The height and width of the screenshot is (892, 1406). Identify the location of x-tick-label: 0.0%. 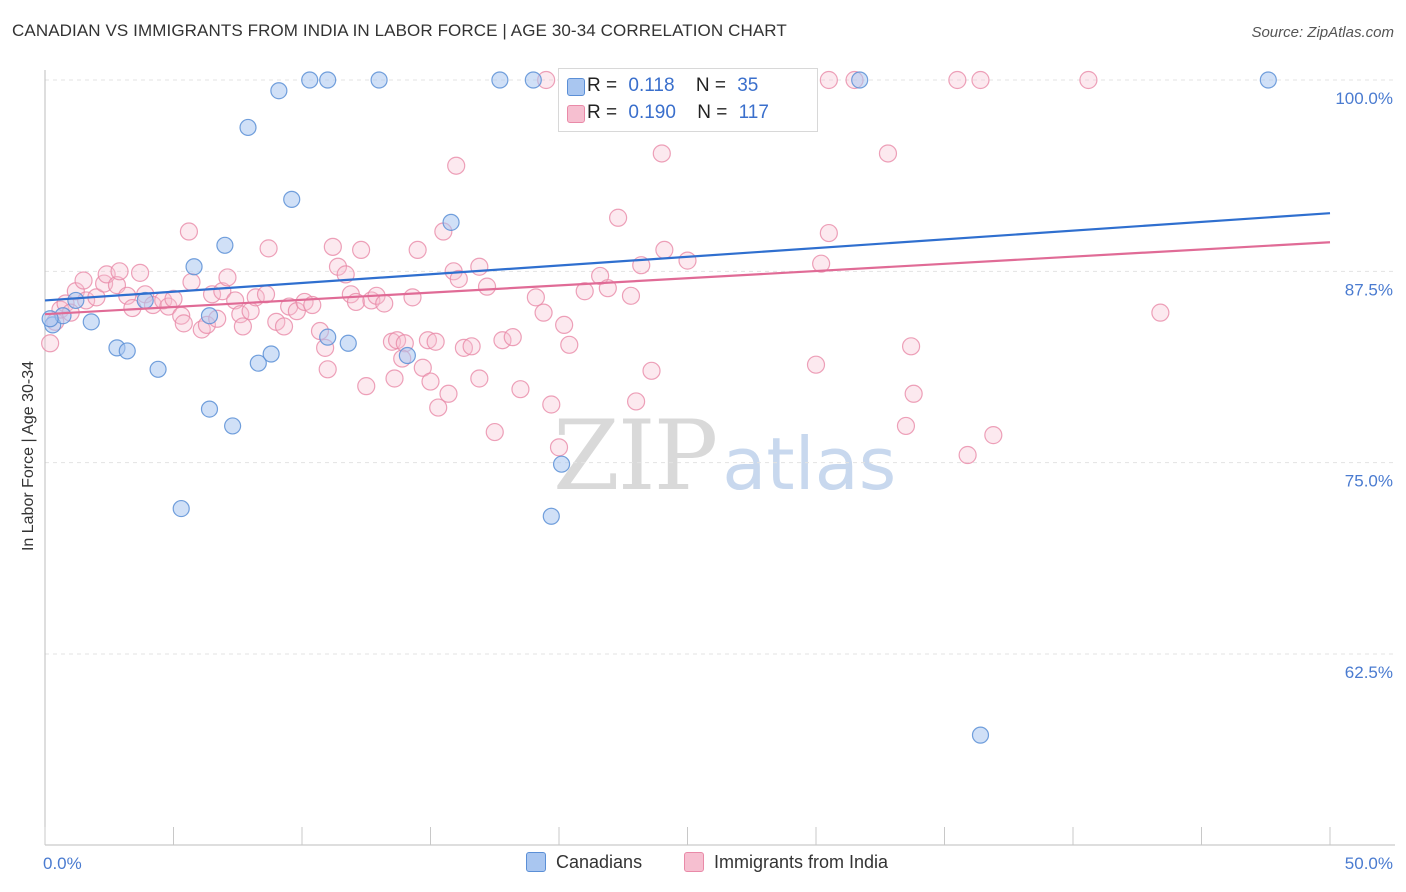
(62, 863).